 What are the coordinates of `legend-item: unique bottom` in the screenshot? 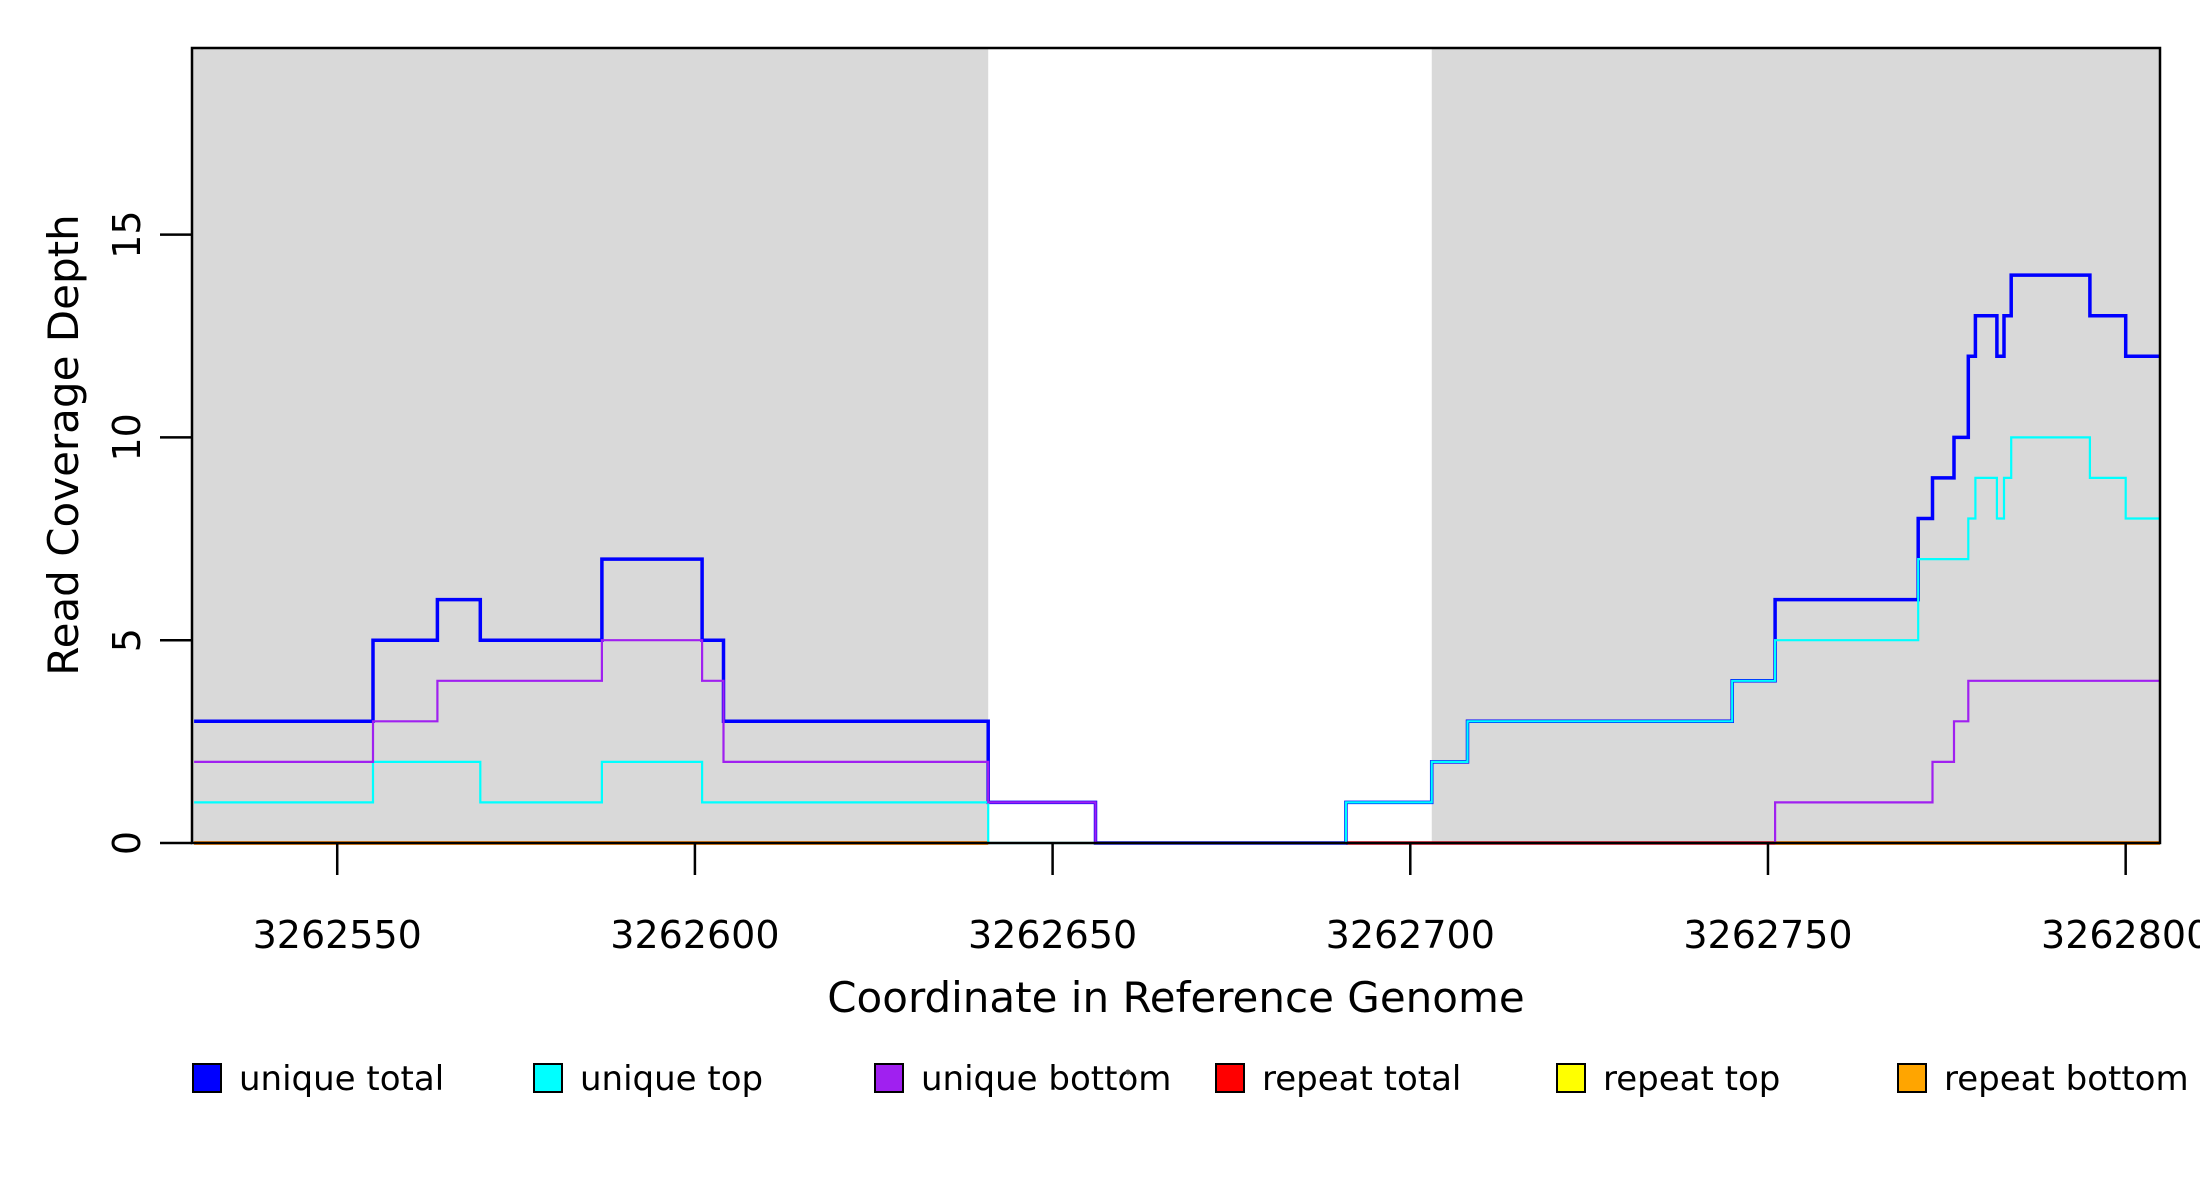 It's located at (1022, 1079).